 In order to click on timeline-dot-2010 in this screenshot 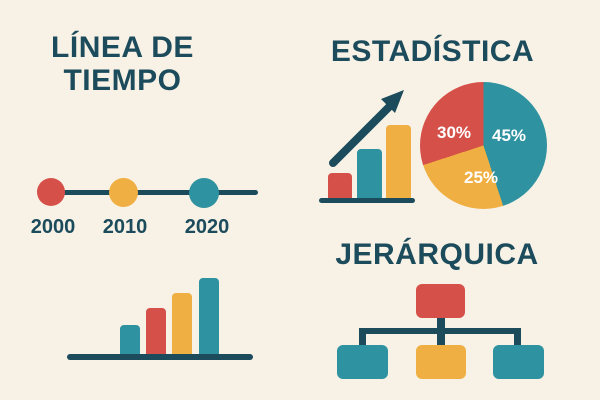, I will do `click(123, 192)`.